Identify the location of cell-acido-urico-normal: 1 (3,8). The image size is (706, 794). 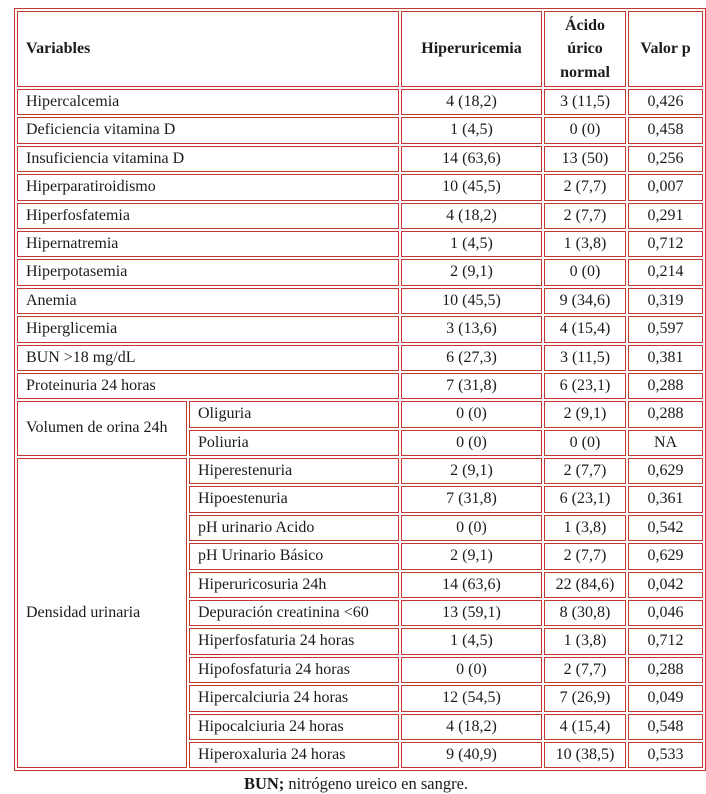
(585, 244).